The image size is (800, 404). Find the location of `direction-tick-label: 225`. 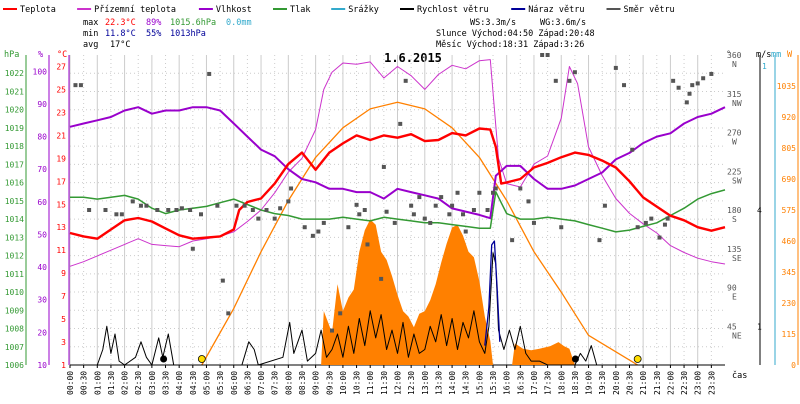

direction-tick-label: 225 is located at coordinates (734, 171).